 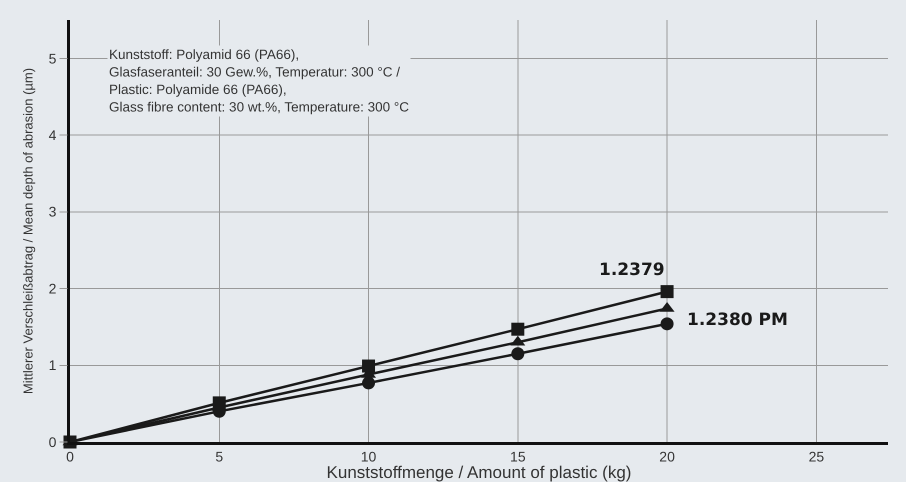 What do you see at coordinates (219, 456) in the screenshot?
I see `x-tick-label: 5` at bounding box center [219, 456].